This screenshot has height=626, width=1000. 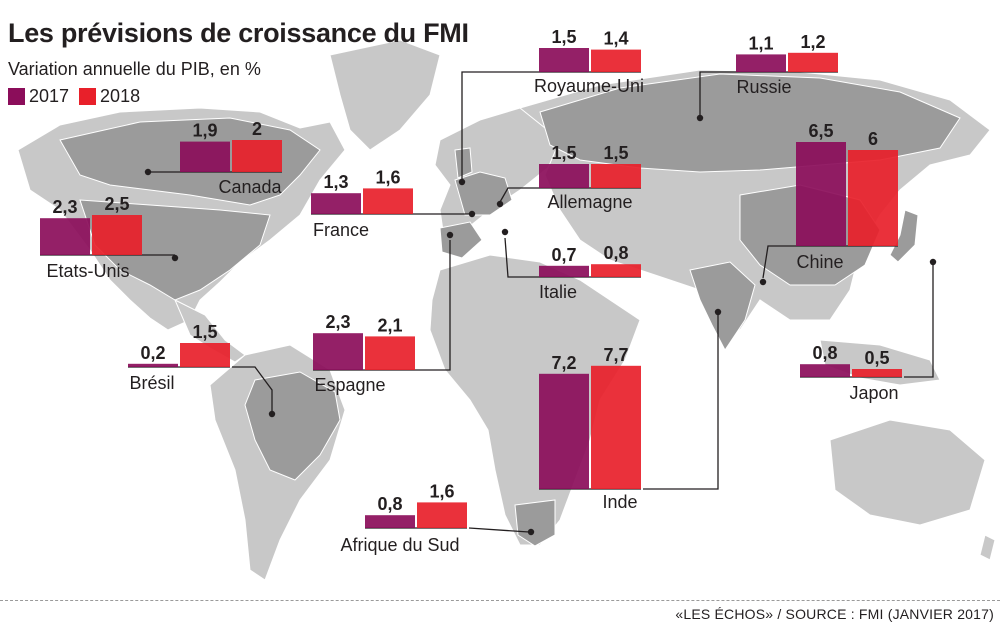 I want to click on data-label-canada-2018: 2, so click(x=257, y=129).